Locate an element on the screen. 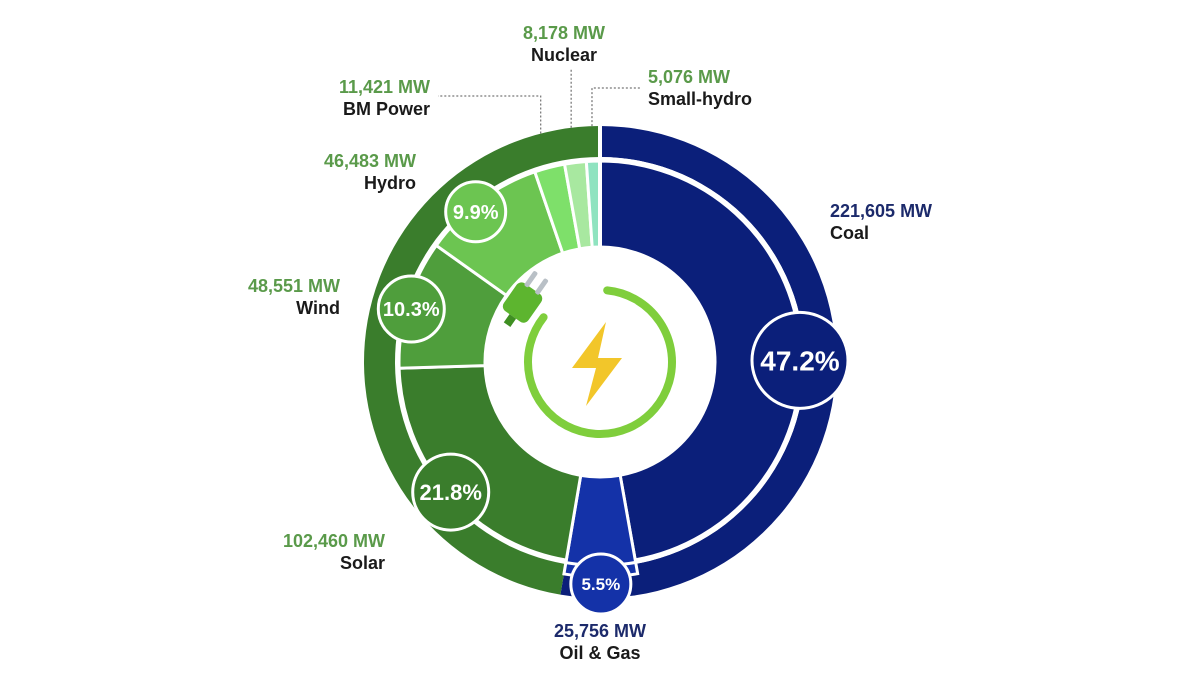 Image resolution: width=1200 pixels, height=675 pixels. plug-body is located at coordinates (522, 302).